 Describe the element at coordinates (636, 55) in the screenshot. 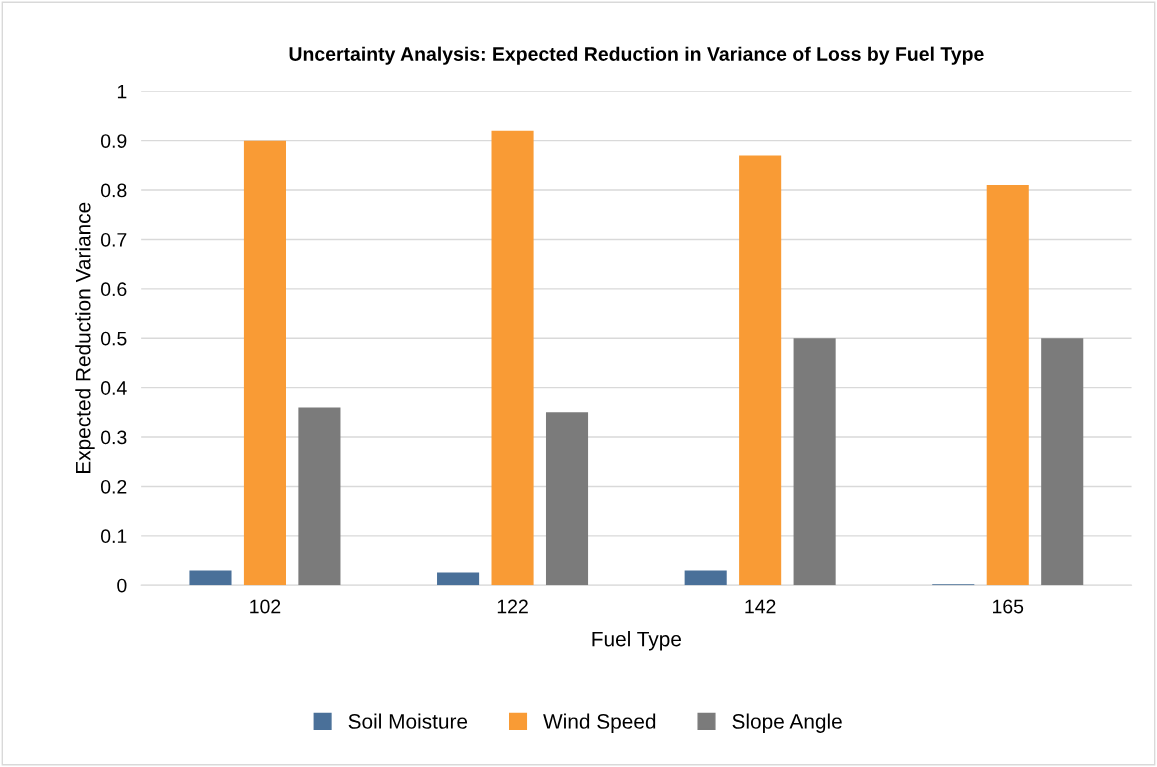

I see `chart-title: Uncertainty Analysis: Expected Reduction in Variance of Loss by Fuel Type` at that location.